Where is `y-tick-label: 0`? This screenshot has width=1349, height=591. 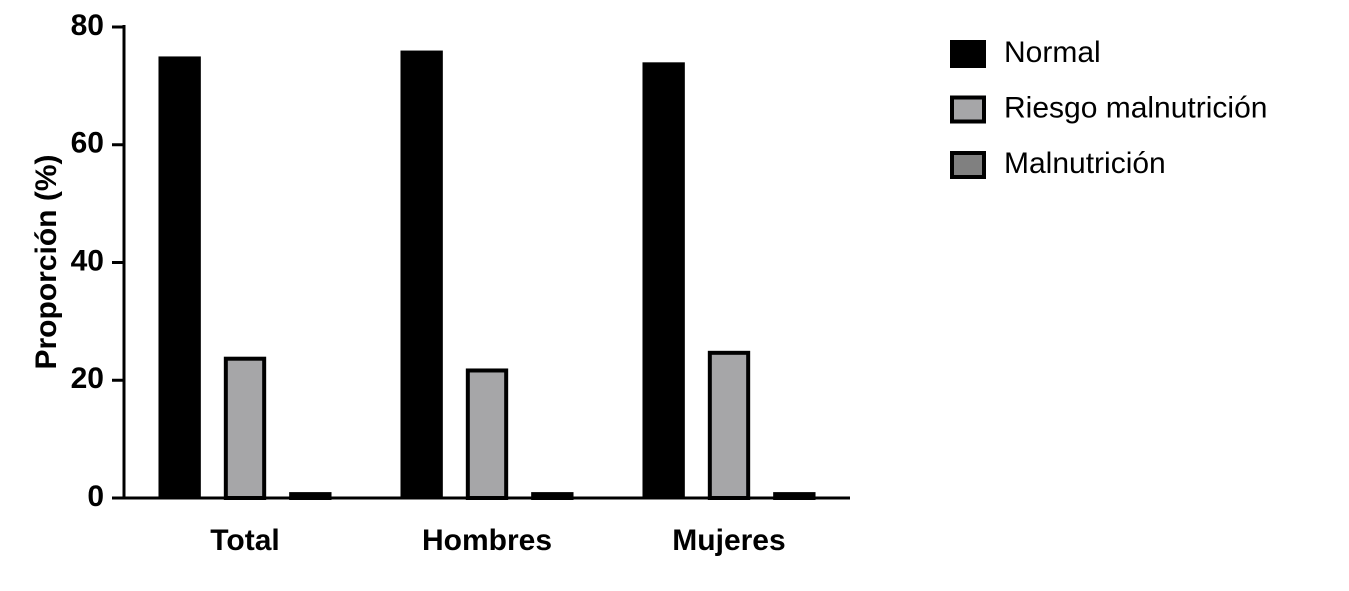
y-tick-label: 0 is located at coordinates (95, 496).